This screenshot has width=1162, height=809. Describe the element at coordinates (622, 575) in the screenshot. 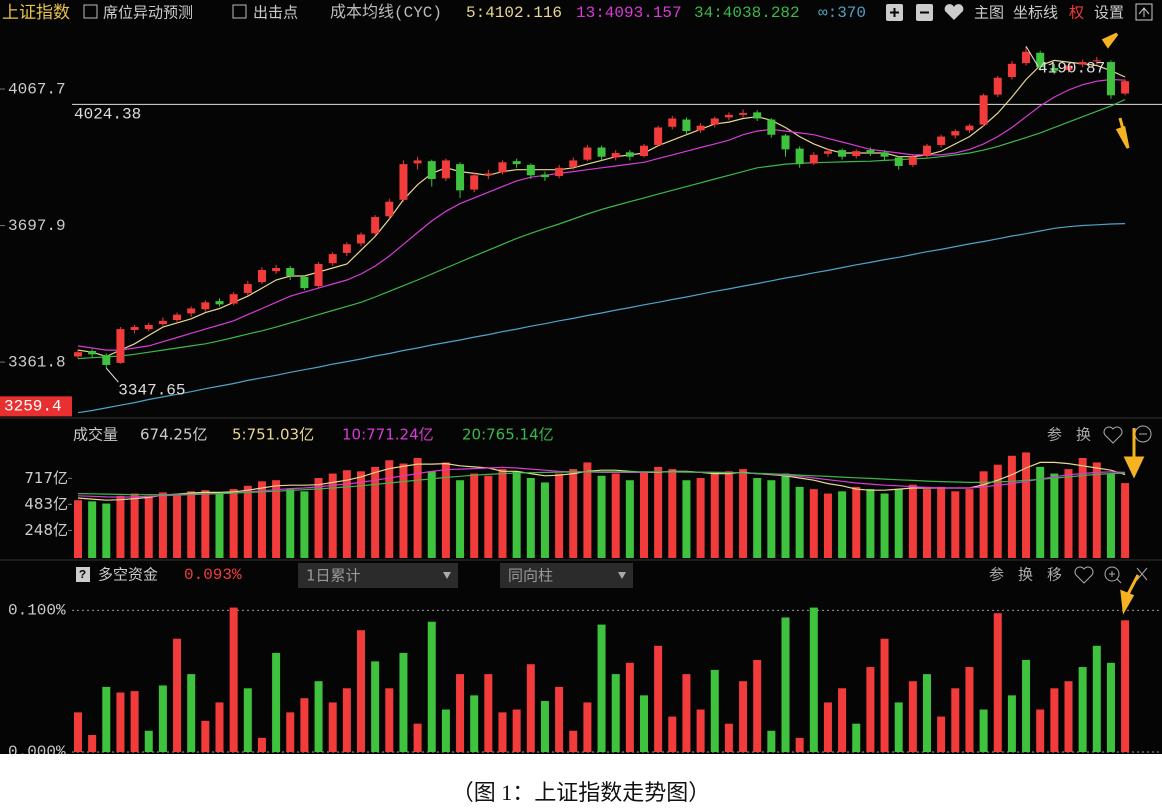

I see `dropdown-arrow` at that location.